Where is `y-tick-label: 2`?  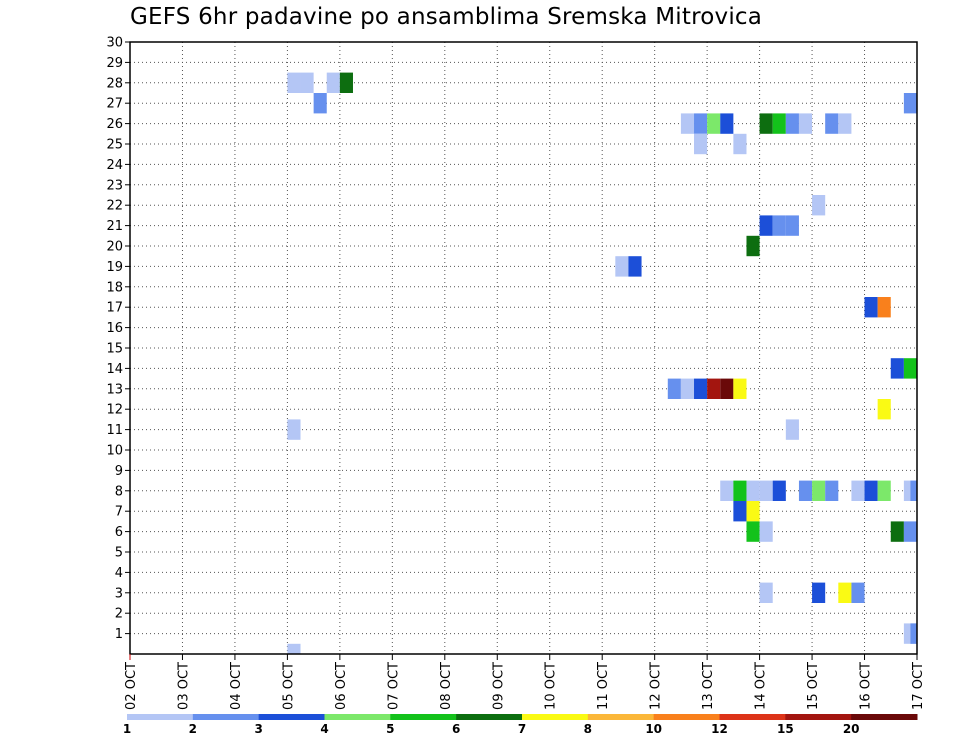
y-tick-label: 2 is located at coordinates (119, 614).